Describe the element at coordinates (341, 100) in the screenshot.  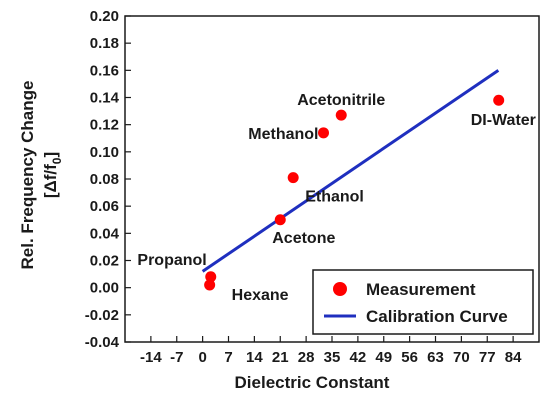
I see `point-label: Acetonitrile` at that location.